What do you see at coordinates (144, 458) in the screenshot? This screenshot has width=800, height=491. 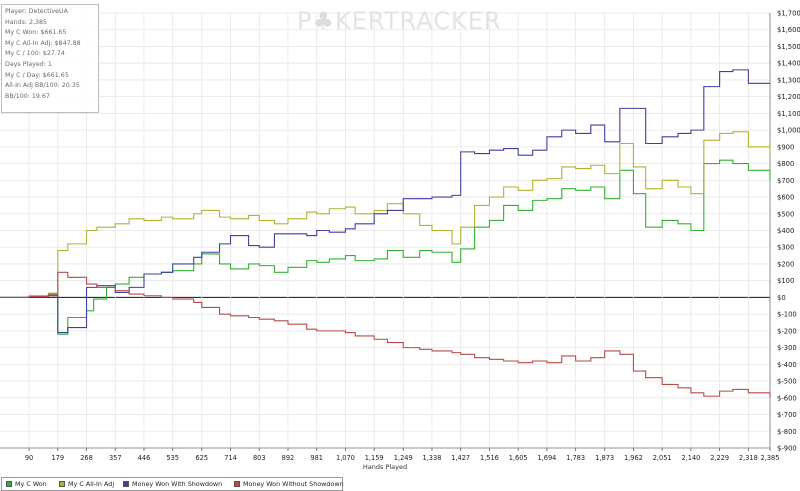 I see `x-tick-label: 446` at bounding box center [144, 458].